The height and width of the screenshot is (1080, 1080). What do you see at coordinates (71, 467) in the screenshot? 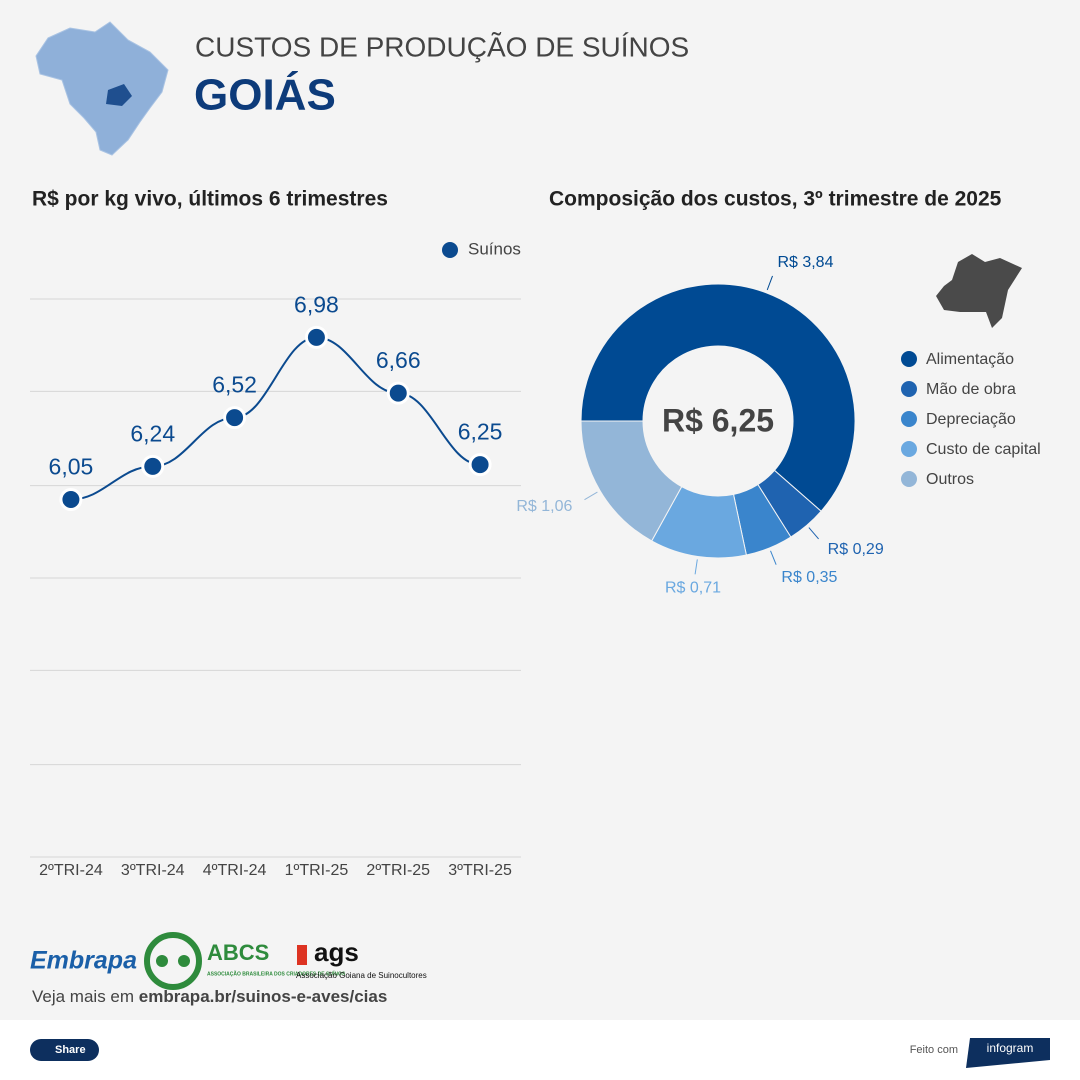
I see `data-label: 6,05` at bounding box center [71, 467].